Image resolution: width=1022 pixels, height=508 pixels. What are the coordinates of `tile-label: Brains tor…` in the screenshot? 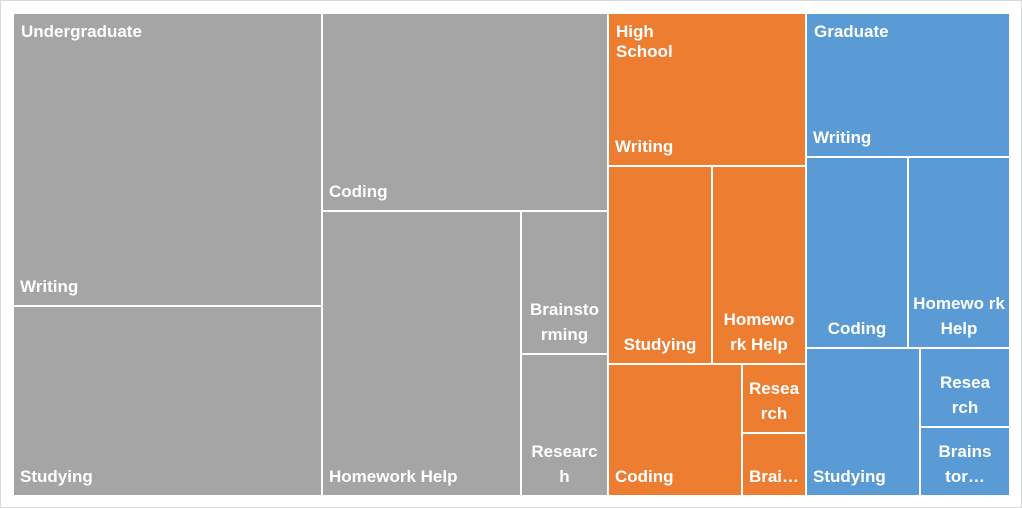 It's located at (965, 464).